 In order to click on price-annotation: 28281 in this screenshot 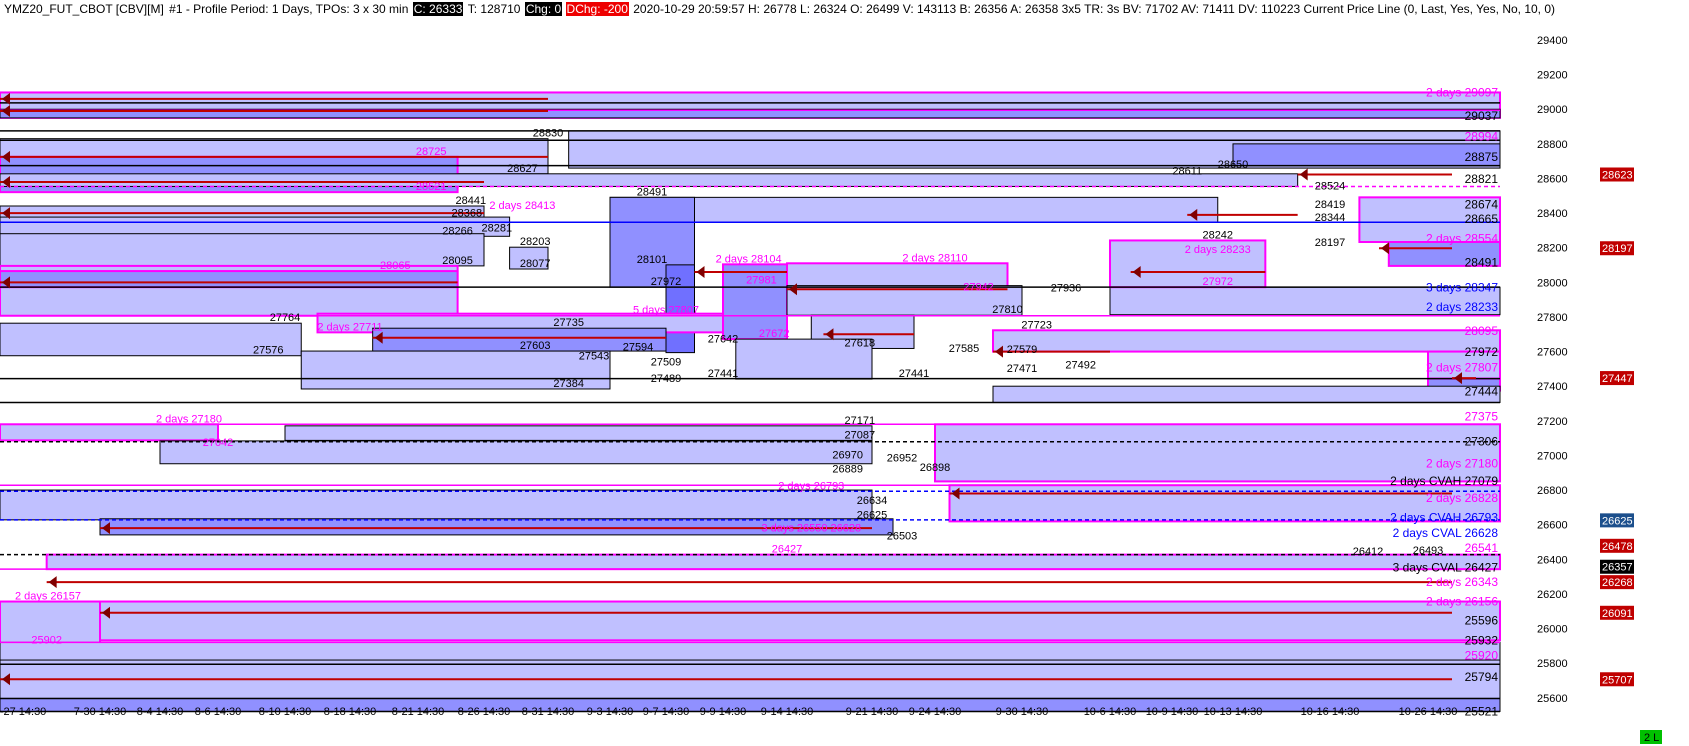, I will do `click(497, 229)`.